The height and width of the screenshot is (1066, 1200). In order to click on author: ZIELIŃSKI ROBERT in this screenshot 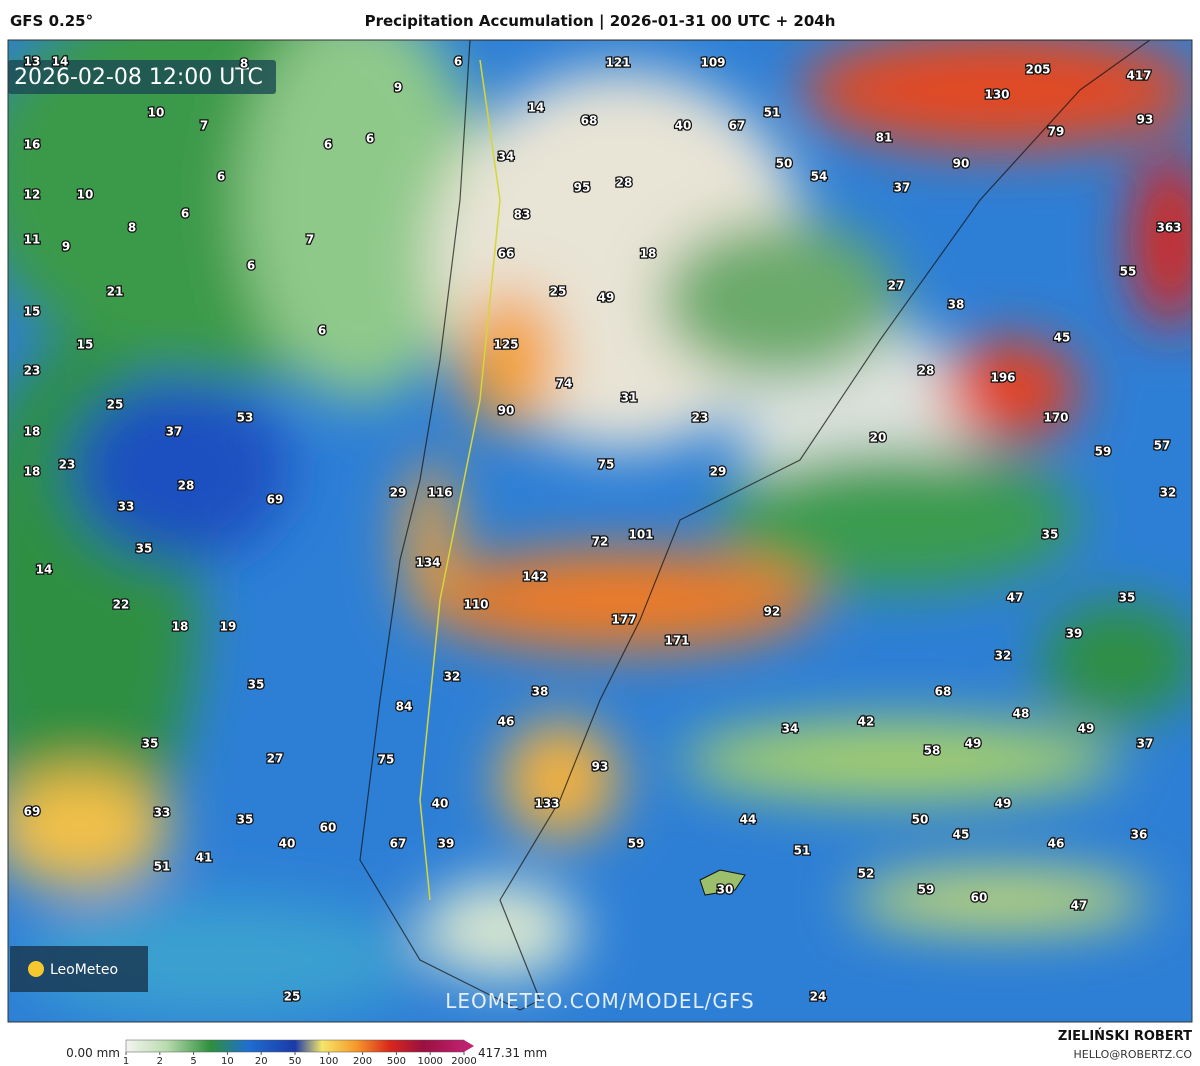, I will do `click(1125, 1036)`.